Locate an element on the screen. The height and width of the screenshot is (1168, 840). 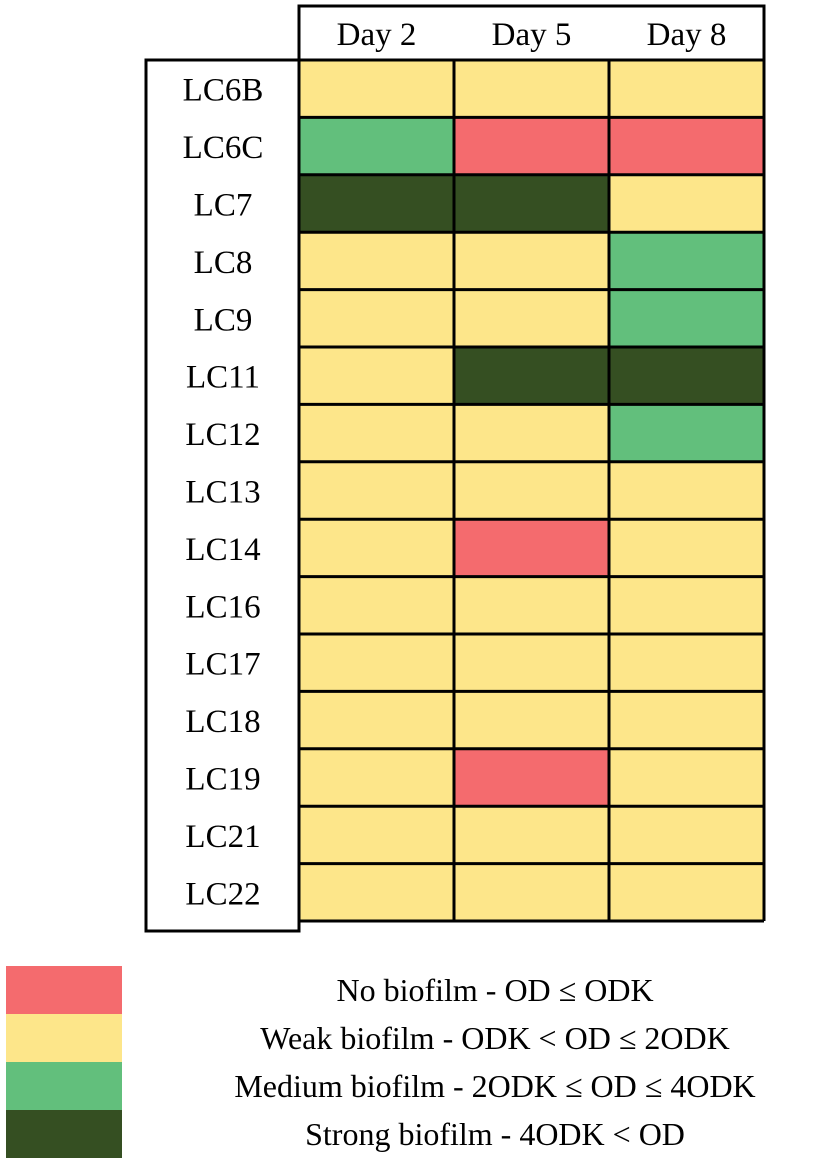
row-label-lc19: LC19 is located at coordinates (222, 780).